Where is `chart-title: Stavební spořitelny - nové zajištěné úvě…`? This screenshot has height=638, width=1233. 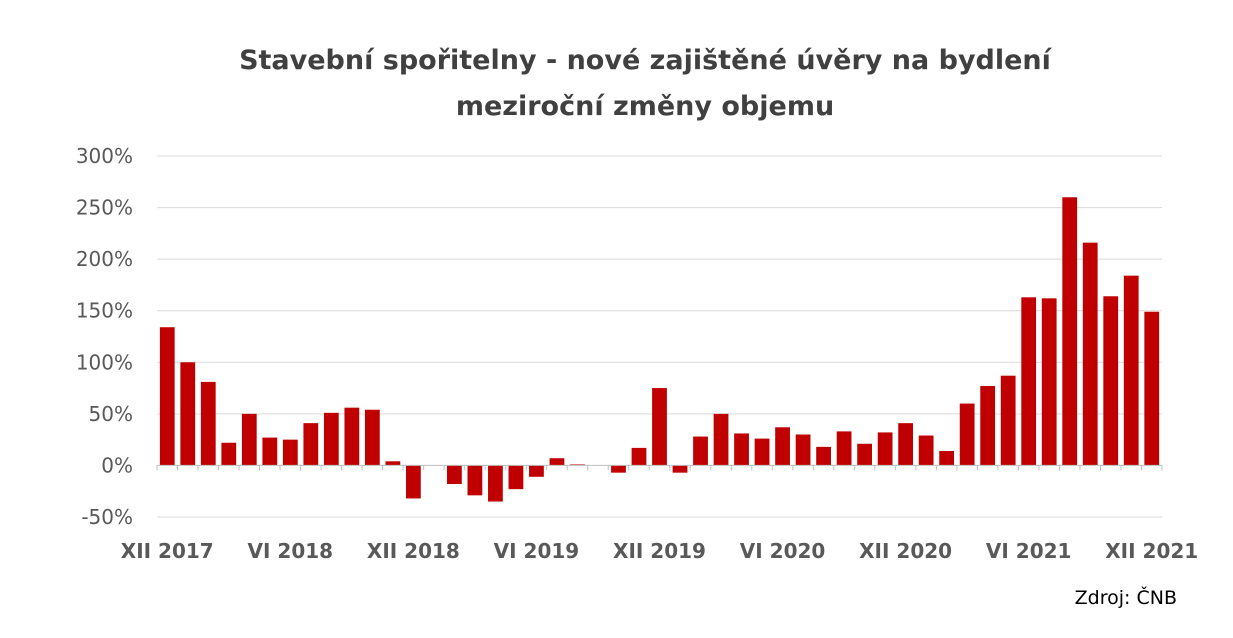 chart-title: Stavební spořitelny - nové zajištěné úvě… is located at coordinates (616, 84).